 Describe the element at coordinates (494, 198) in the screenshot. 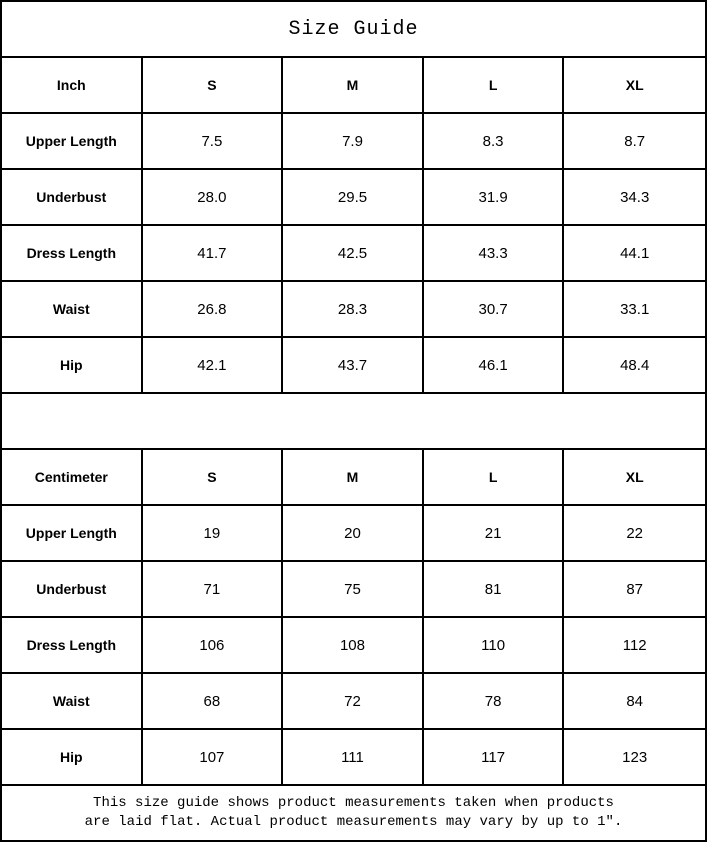

I see `value-cell: 31.9` at that location.